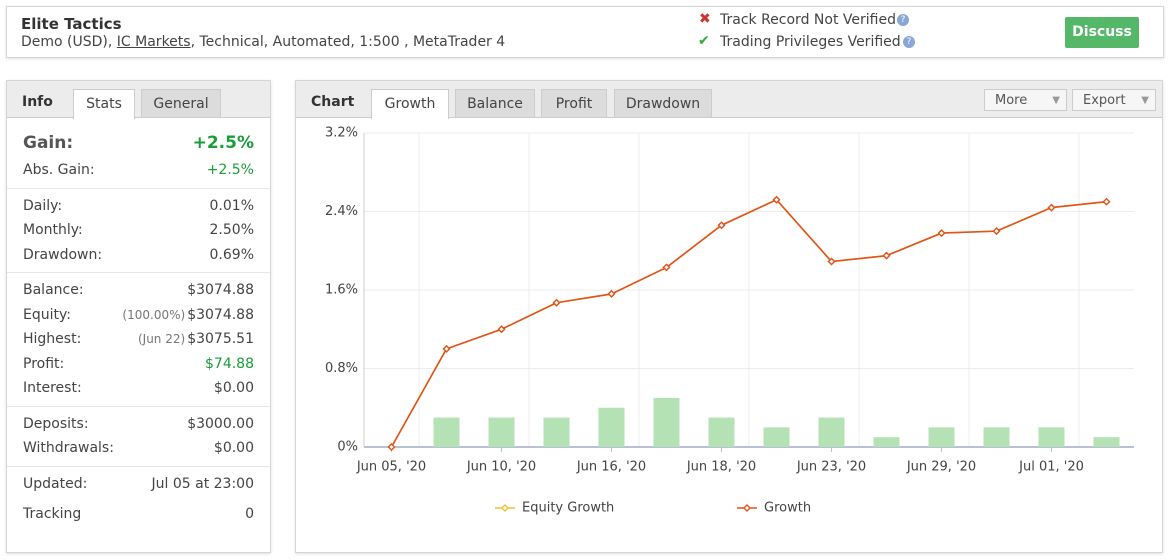 This screenshot has width=1172, height=560. I want to click on stat-label: Daily:, so click(43, 205).